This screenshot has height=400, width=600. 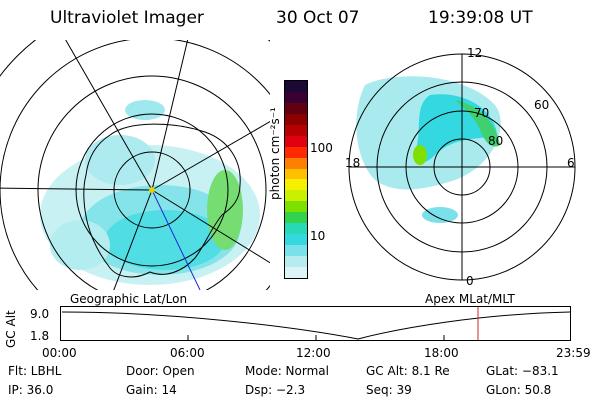 I want to click on info-glat: GLat: −83.1, so click(x=522, y=371).